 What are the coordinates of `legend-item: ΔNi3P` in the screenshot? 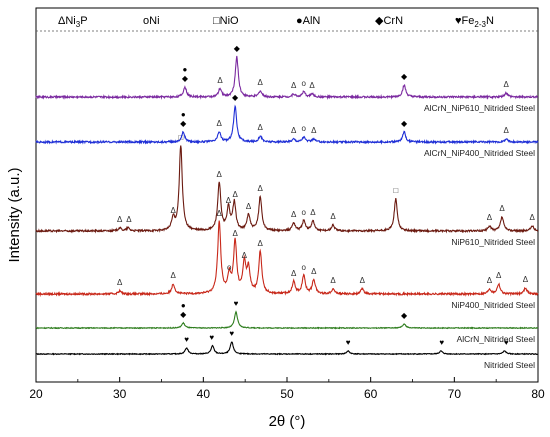 It's located at (73, 22).